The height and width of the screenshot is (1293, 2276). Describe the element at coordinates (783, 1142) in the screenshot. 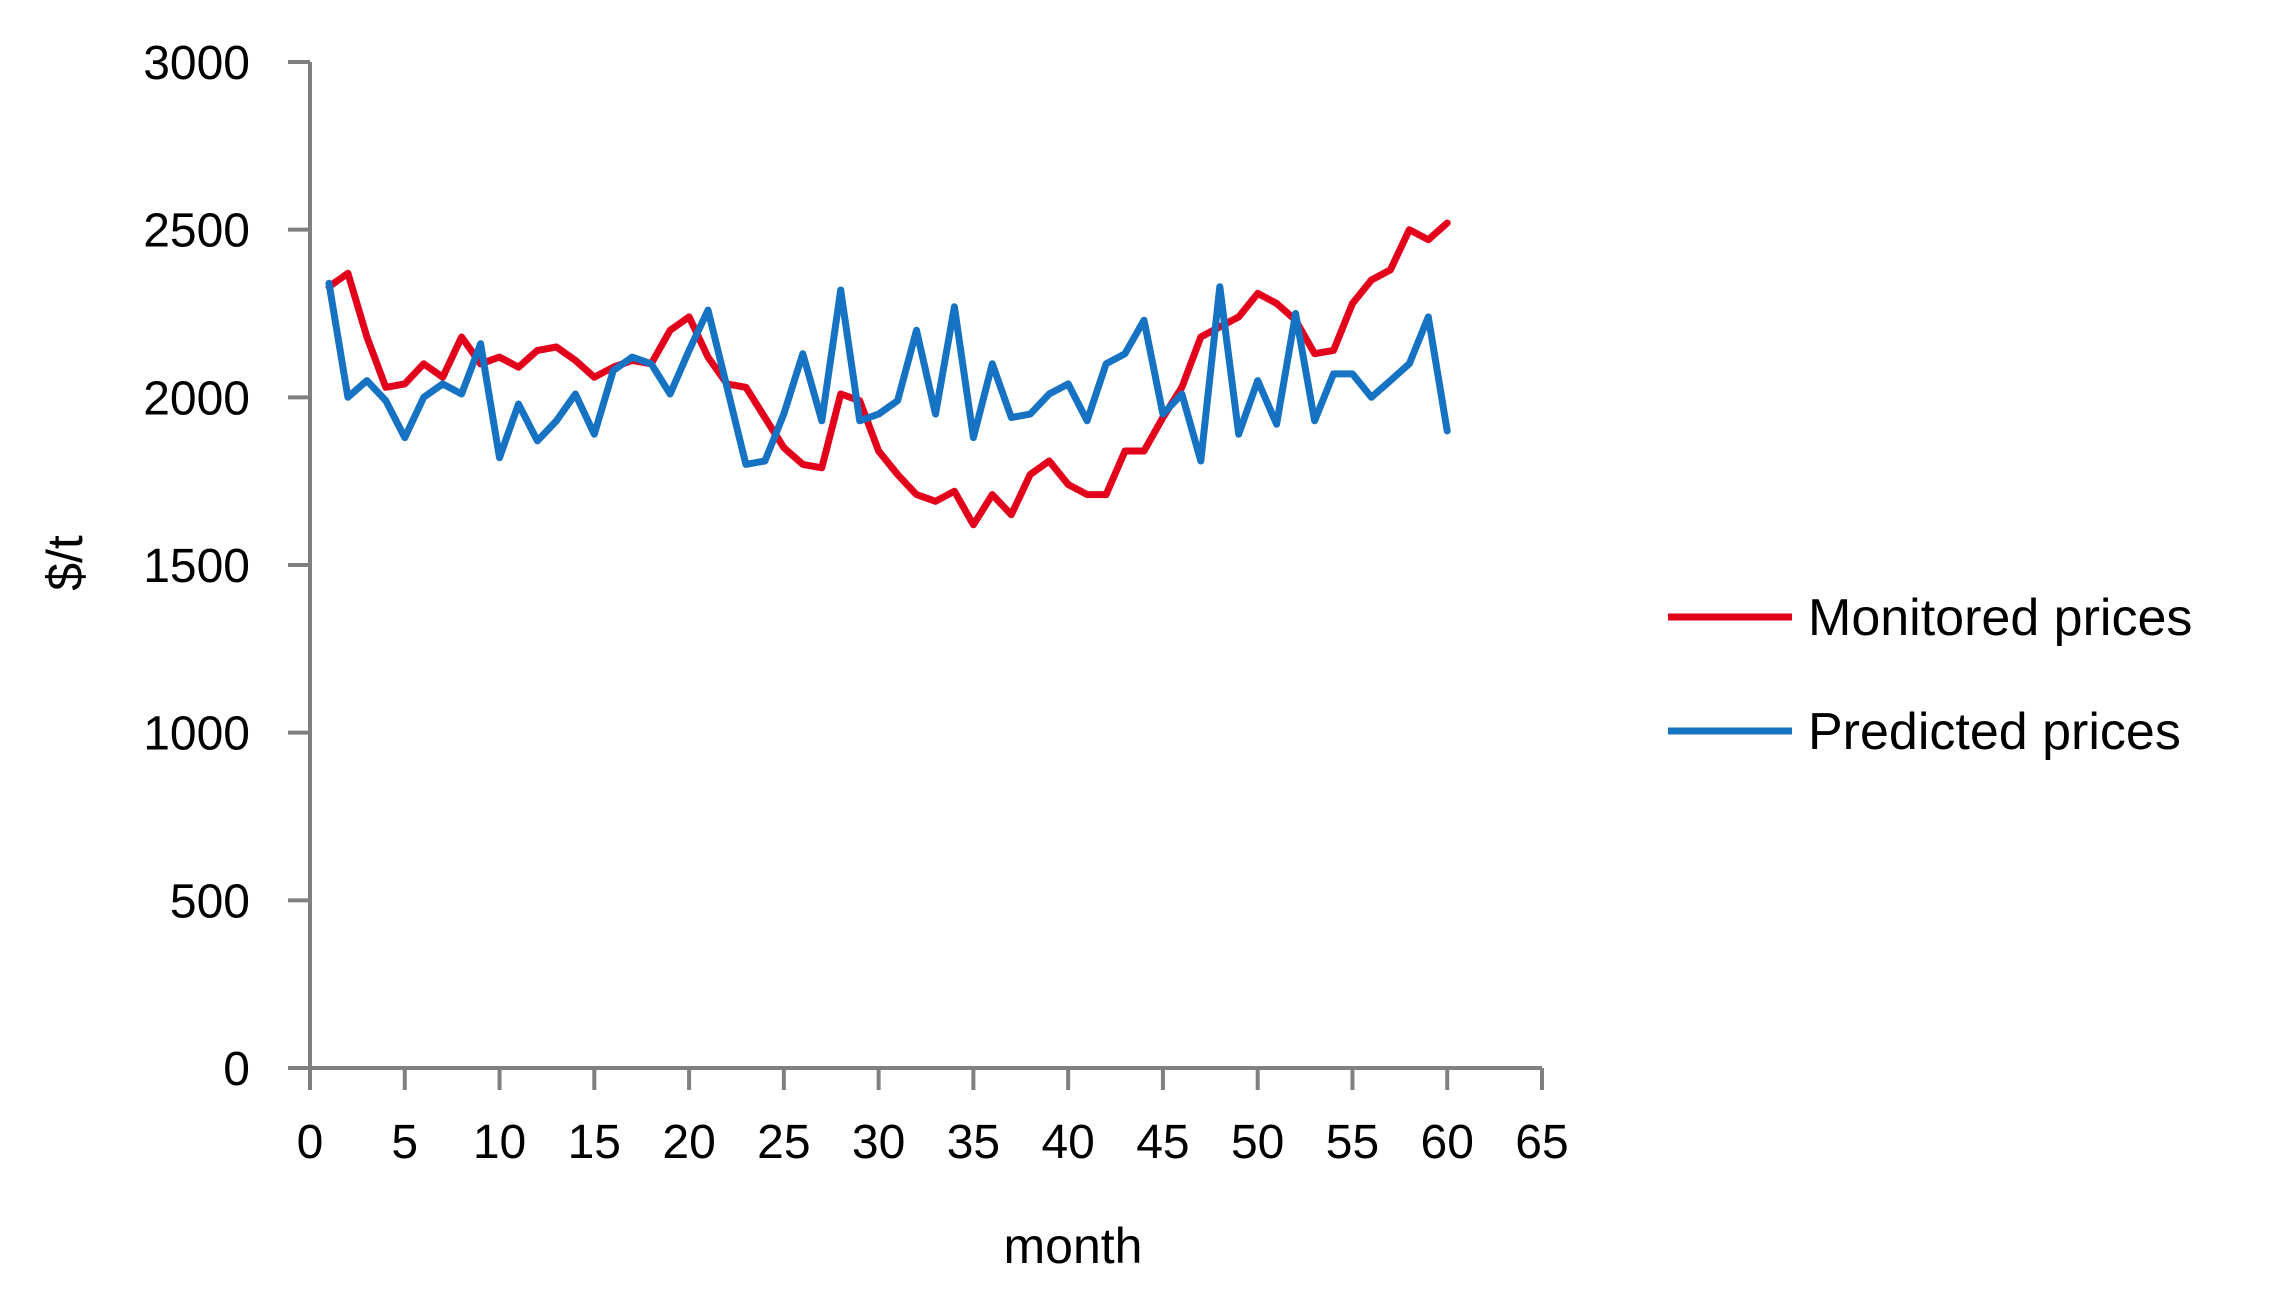

I see `x-tick-label: 25` at that location.